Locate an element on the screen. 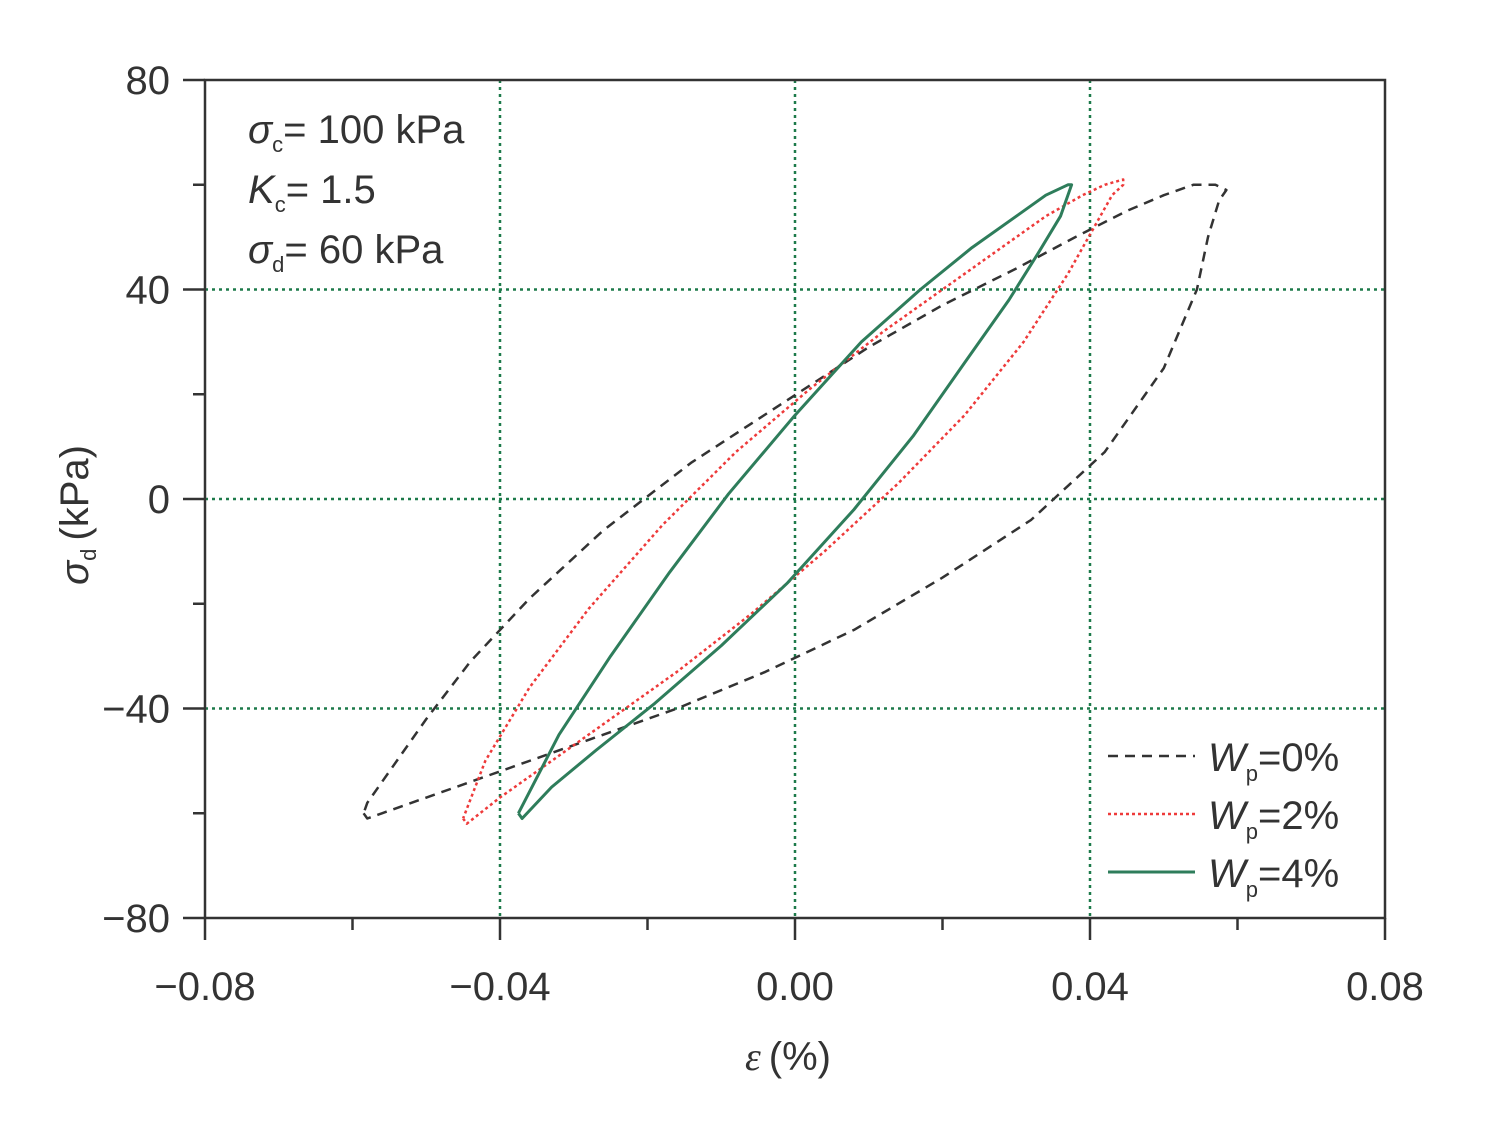 The height and width of the screenshot is (1134, 1512). legend-label-wp-2: Wp=2% is located at coordinates (1273, 819).